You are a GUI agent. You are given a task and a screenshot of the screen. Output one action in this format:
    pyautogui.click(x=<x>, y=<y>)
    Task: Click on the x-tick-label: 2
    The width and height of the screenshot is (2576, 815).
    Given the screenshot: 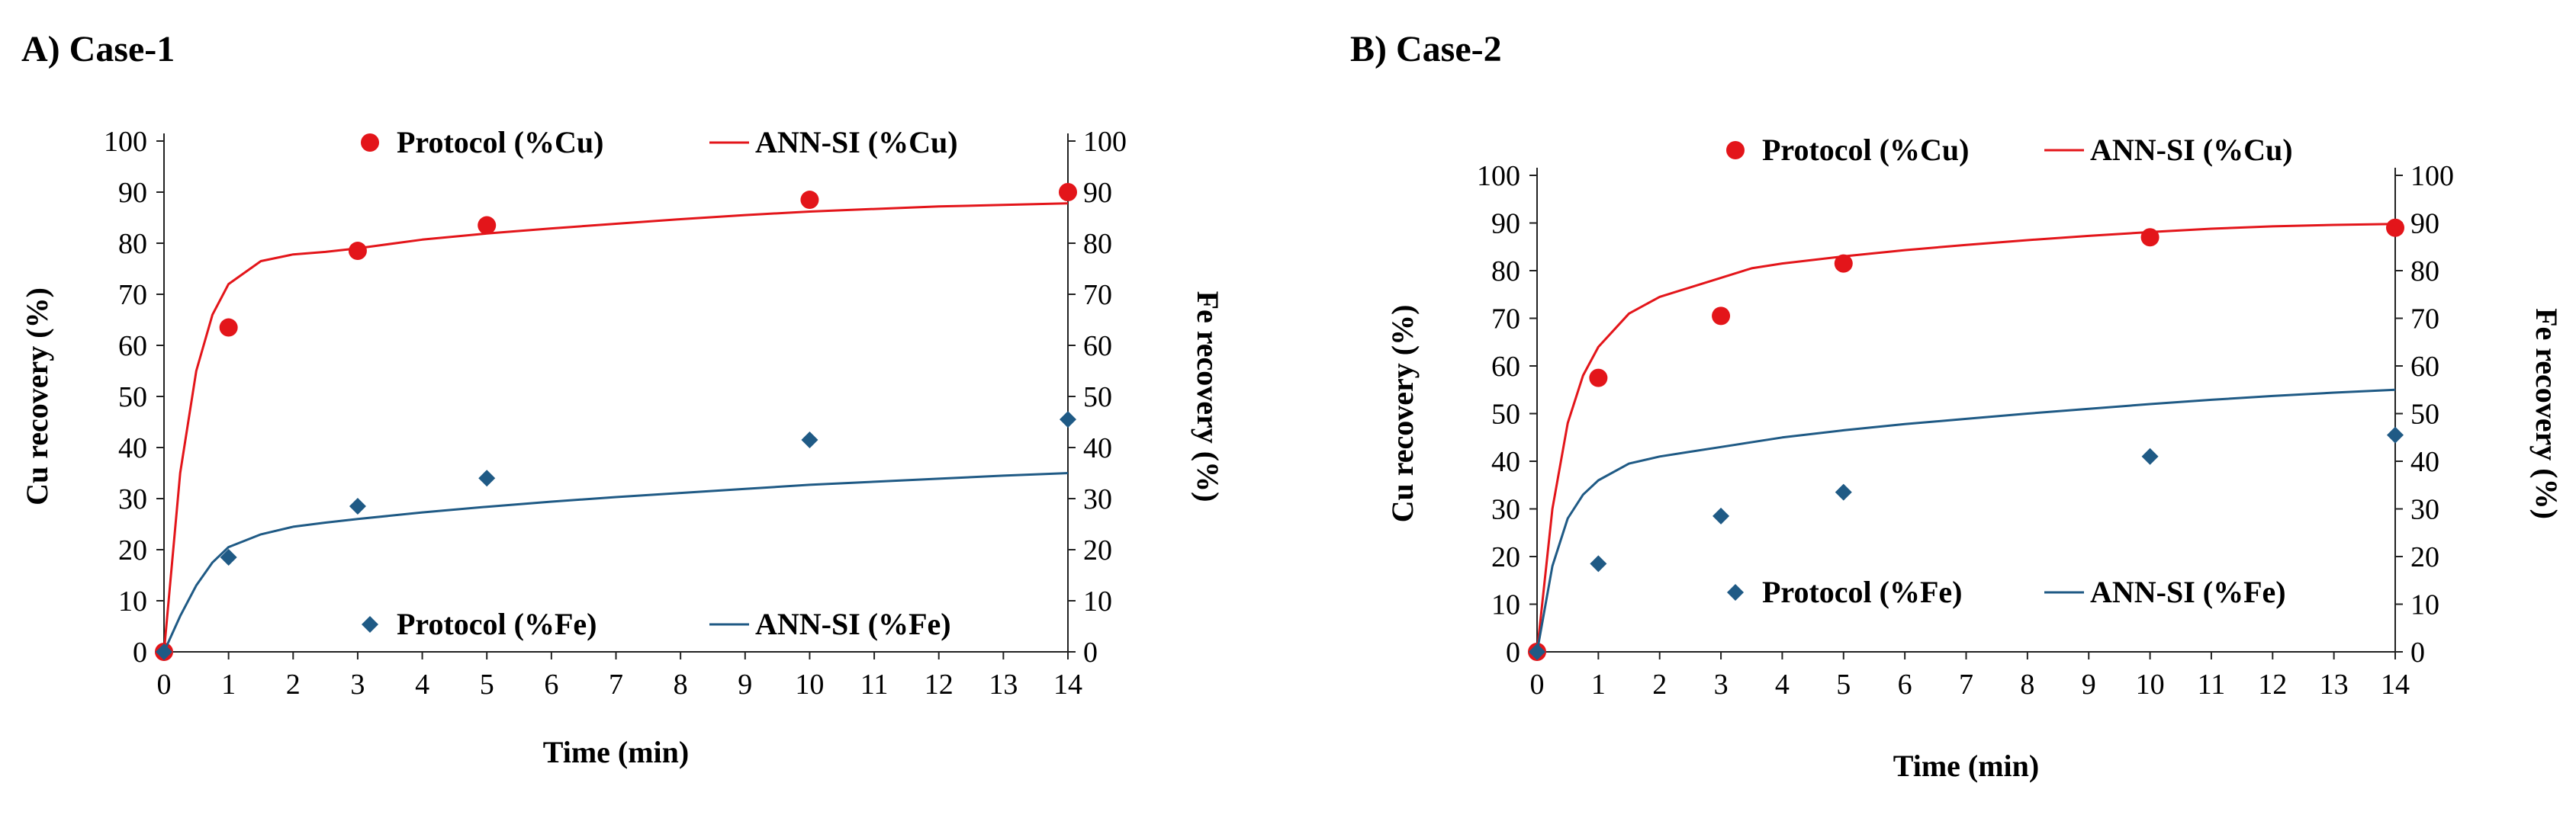 What is the action you would take?
    pyautogui.click(x=293, y=685)
    